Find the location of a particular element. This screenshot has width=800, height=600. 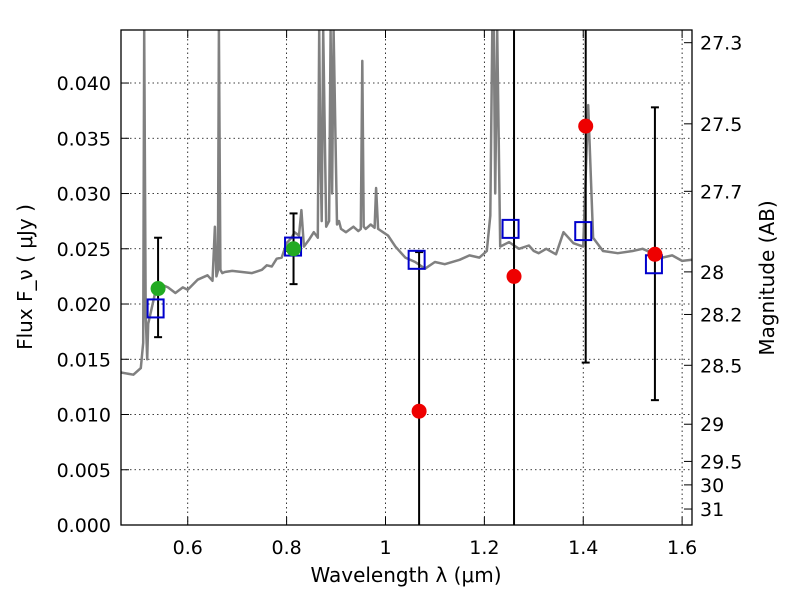

y-tick-label: 0.035 is located at coordinates (84, 139).